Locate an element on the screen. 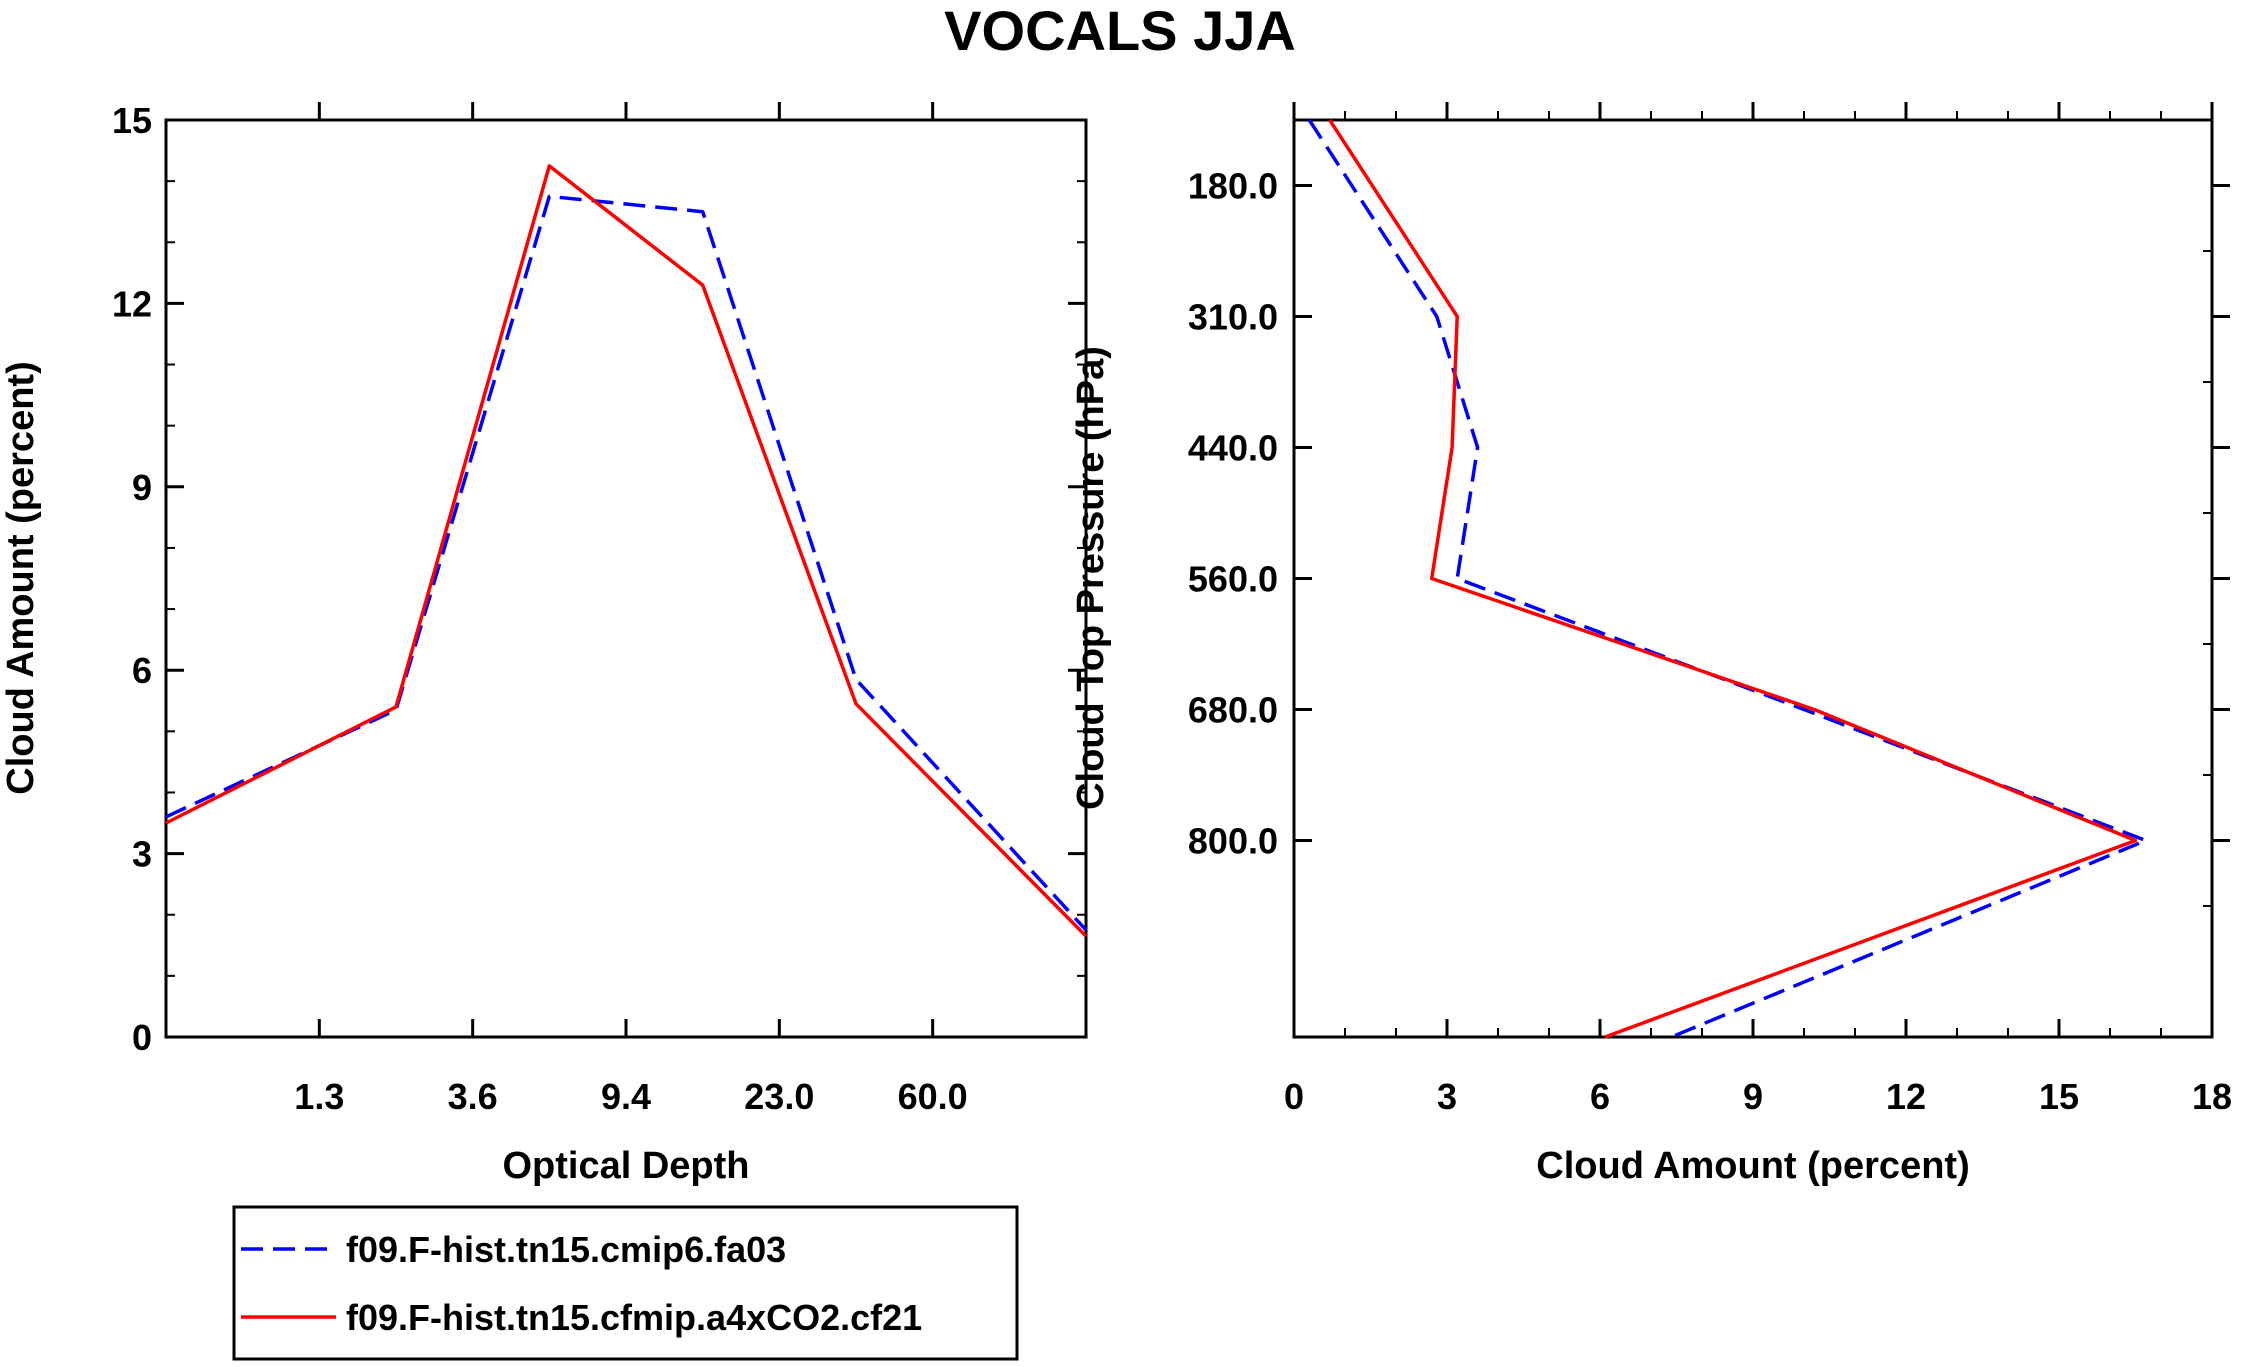 The height and width of the screenshot is (1367, 2241). y-tick-label: 180.0 is located at coordinates (1233, 186).